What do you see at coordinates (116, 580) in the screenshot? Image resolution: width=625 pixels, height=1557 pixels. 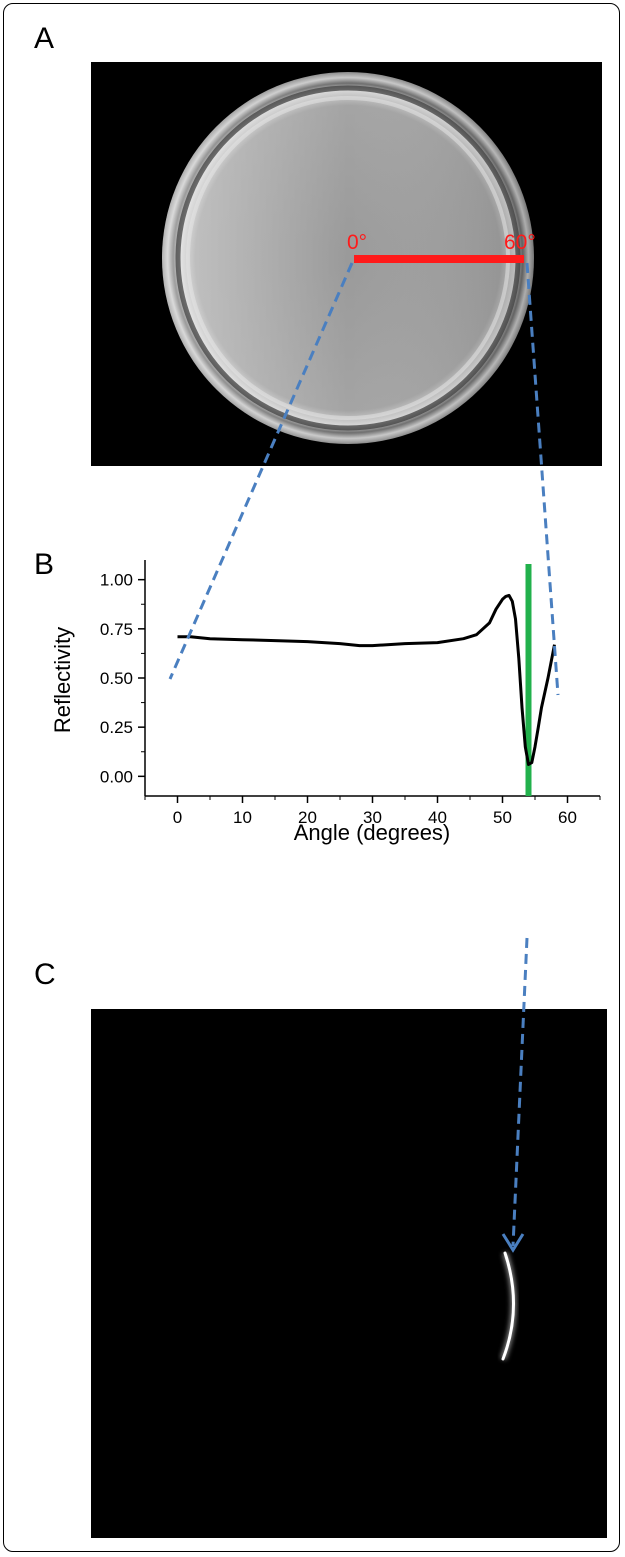 I see `y-tick-label: 1.00` at bounding box center [116, 580].